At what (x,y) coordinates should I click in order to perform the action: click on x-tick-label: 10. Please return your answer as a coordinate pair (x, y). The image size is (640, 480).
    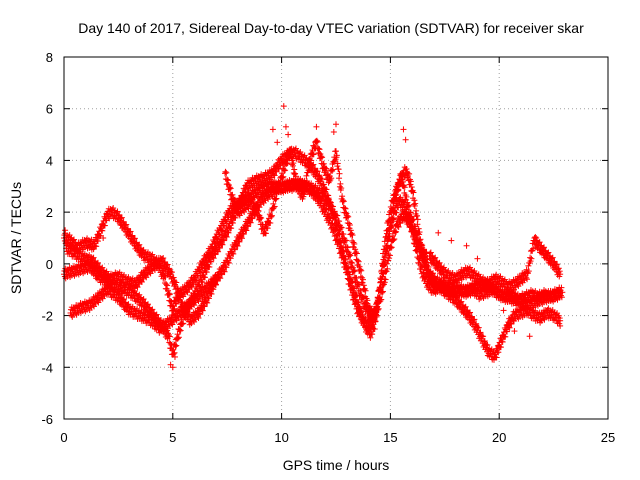
    Looking at the image, I should click on (281, 437).